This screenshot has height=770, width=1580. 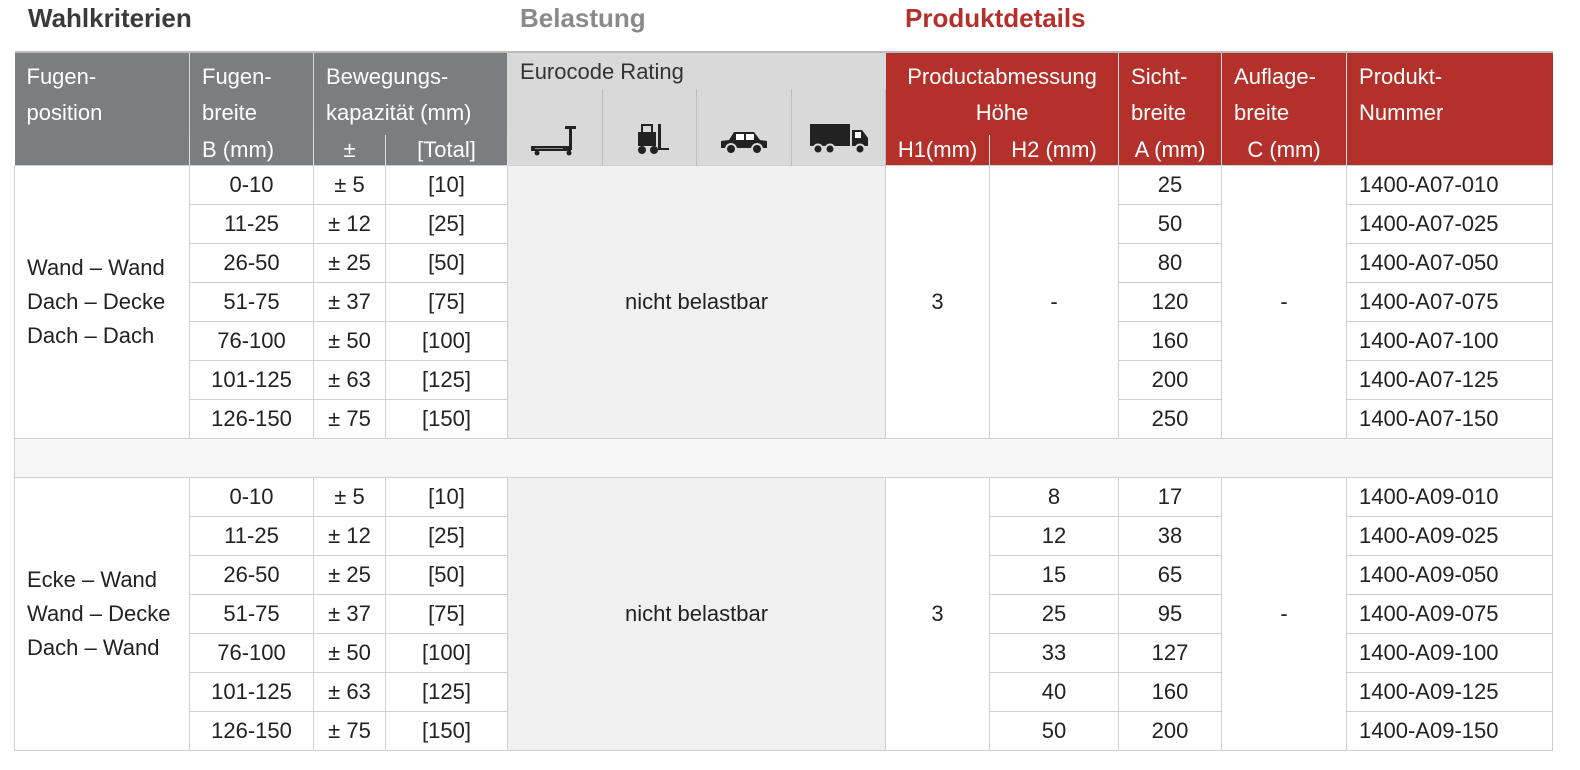 What do you see at coordinates (1054, 575) in the screenshot?
I see `height-h2: 15` at bounding box center [1054, 575].